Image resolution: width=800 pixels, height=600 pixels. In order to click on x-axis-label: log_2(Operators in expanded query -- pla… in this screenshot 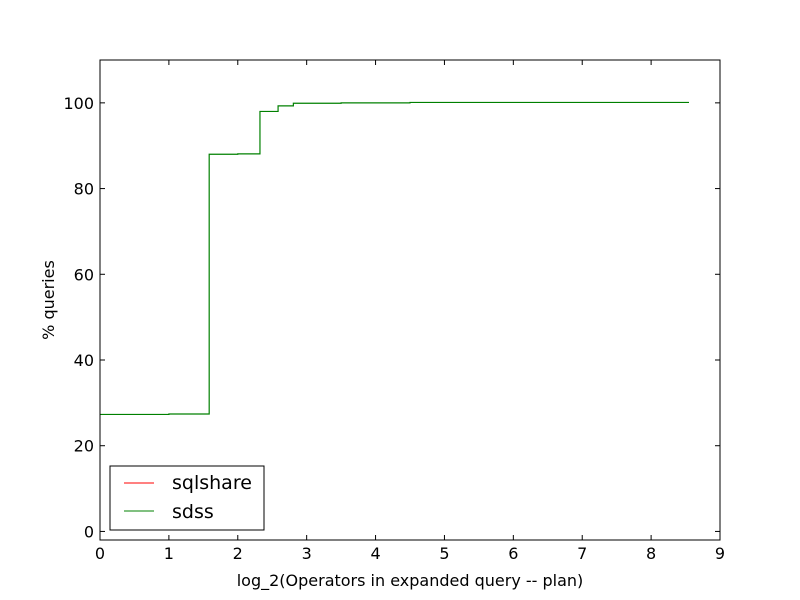, I will do `click(410, 581)`.